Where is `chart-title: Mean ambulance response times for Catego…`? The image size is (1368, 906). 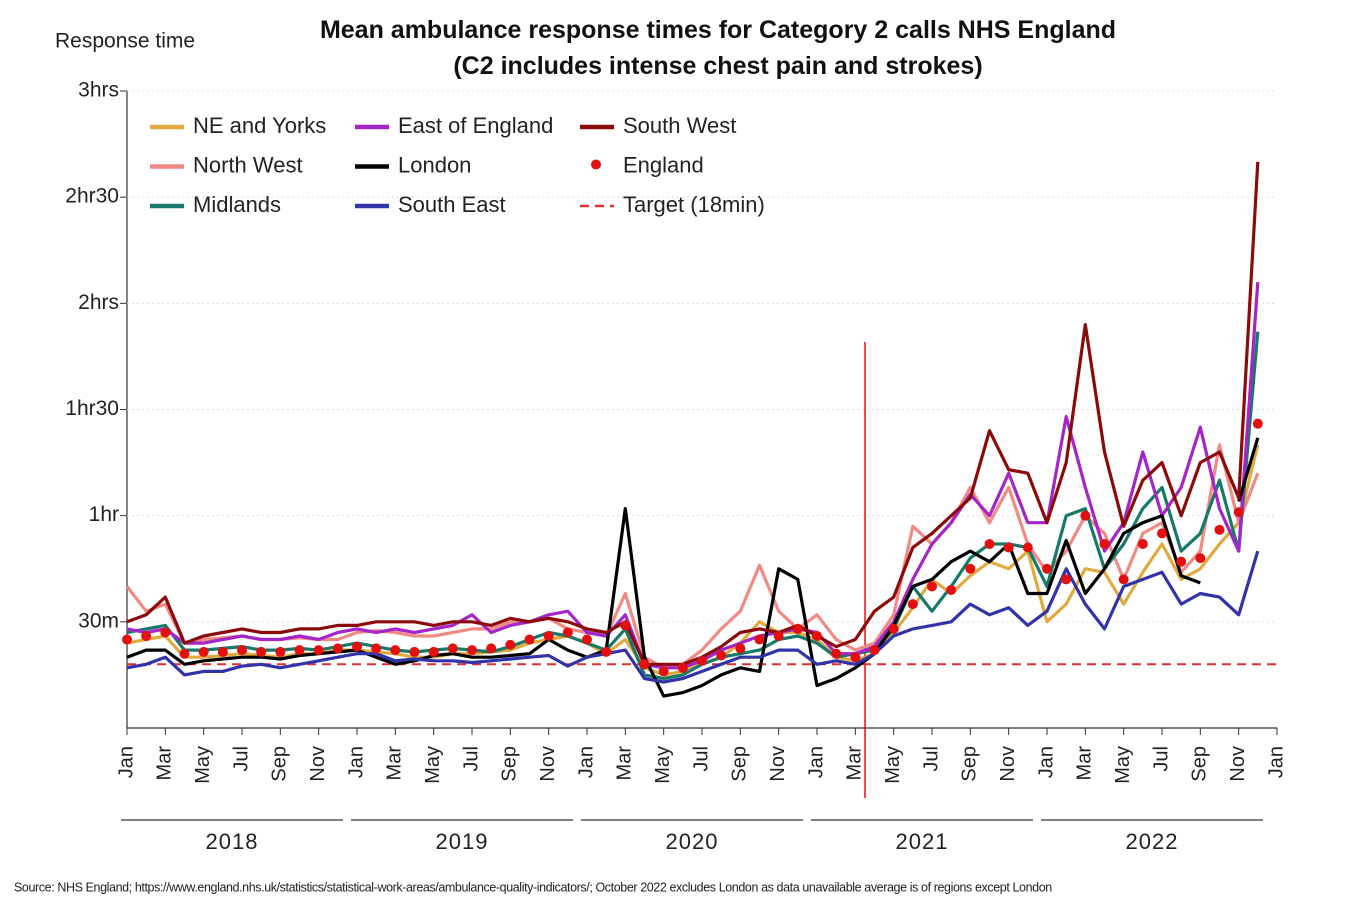 chart-title: Mean ambulance response times for Catego… is located at coordinates (718, 48).